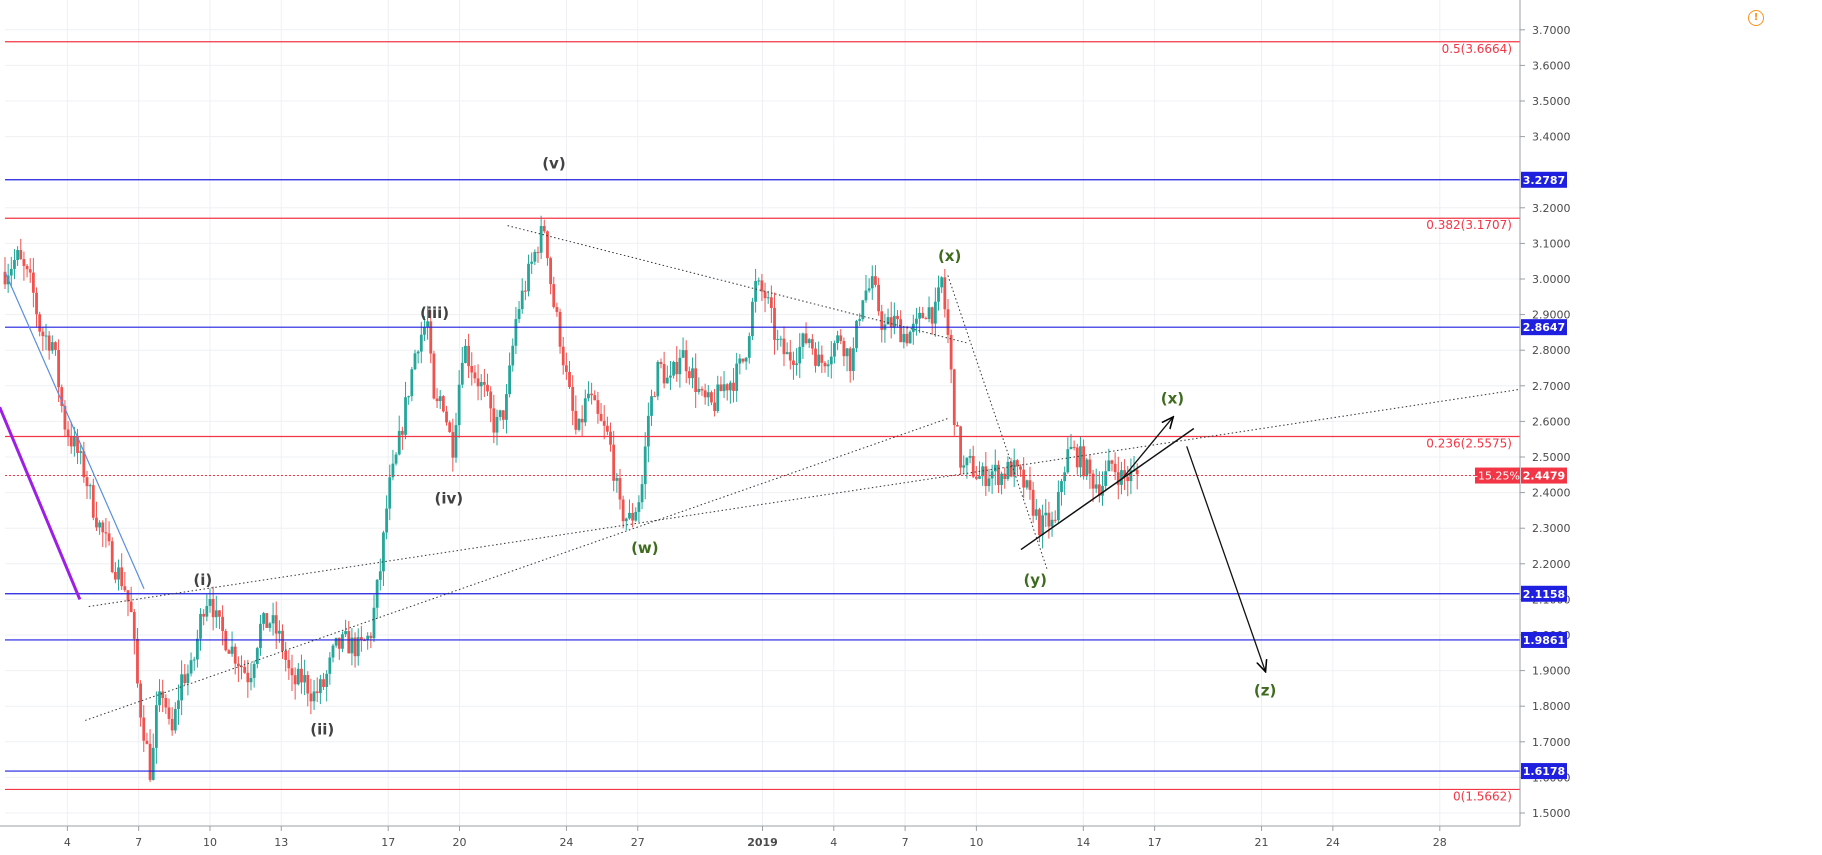  I want to click on y-tick-label: 2.8000, so click(1551, 350).